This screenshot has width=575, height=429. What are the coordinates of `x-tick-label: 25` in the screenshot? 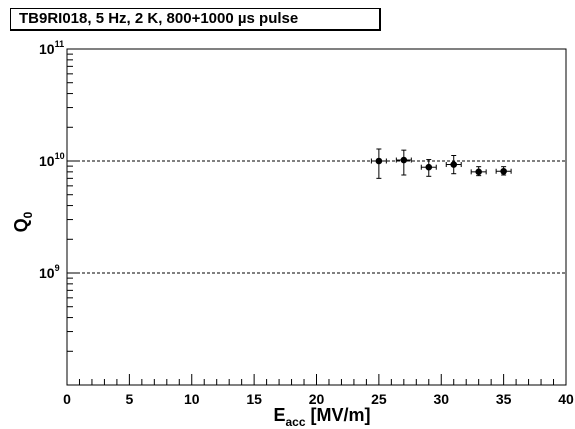 It's located at (379, 399).